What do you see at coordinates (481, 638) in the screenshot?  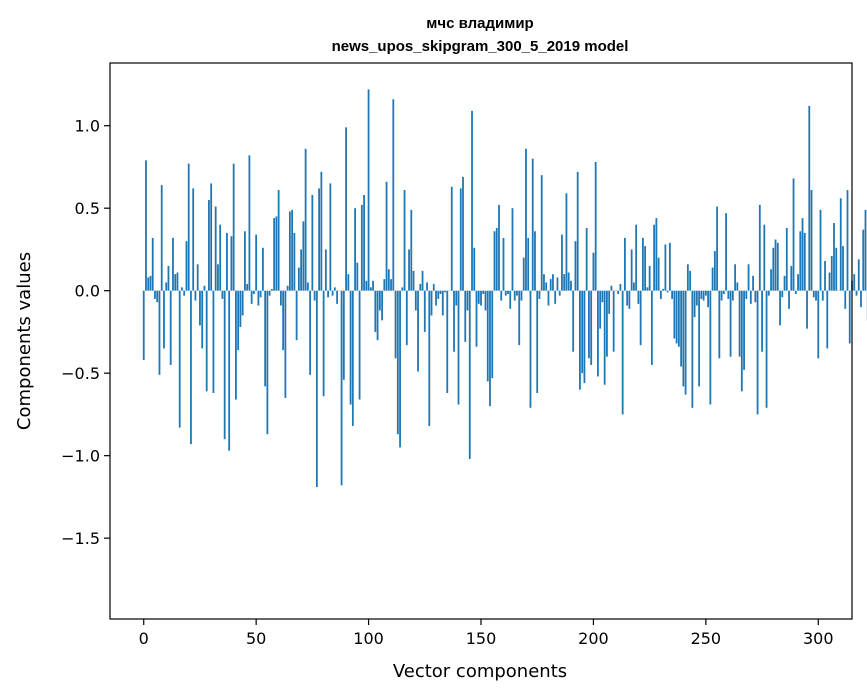 I see `x-tick-label: 150` at bounding box center [481, 638].